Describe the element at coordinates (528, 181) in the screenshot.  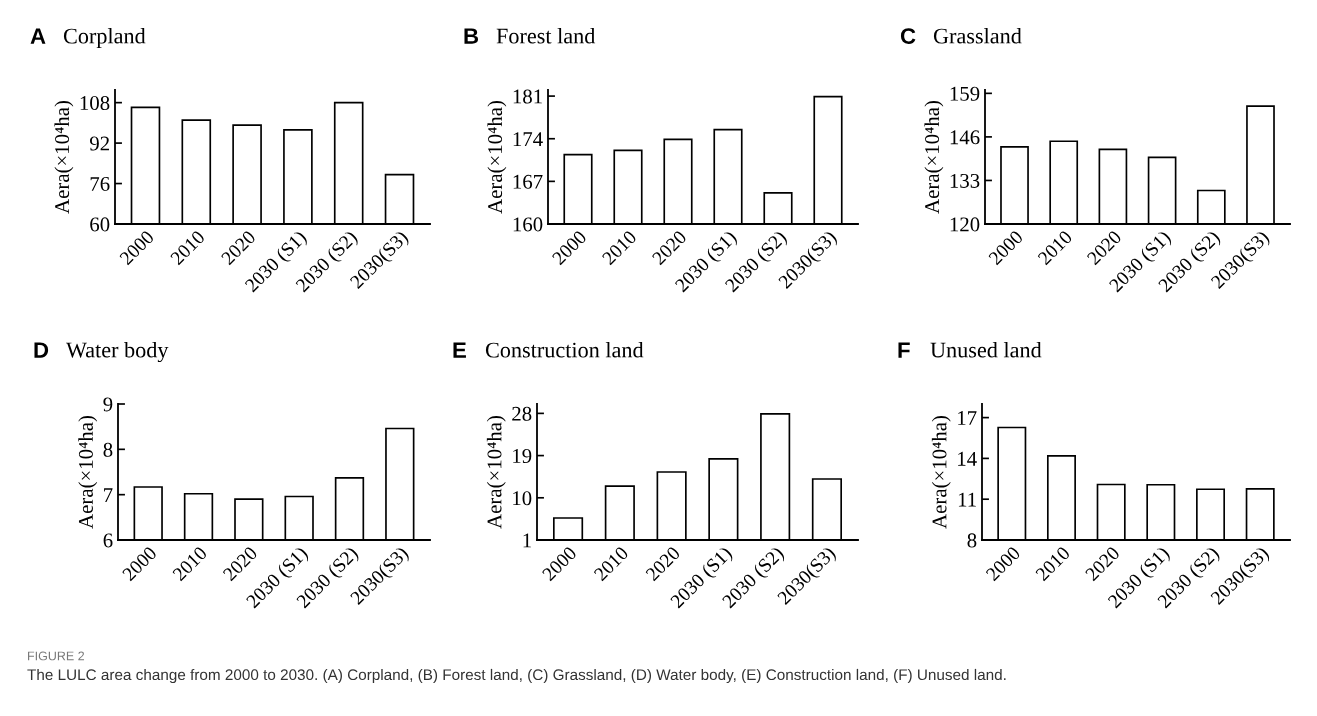
I see `y-tick-label: 167` at that location.